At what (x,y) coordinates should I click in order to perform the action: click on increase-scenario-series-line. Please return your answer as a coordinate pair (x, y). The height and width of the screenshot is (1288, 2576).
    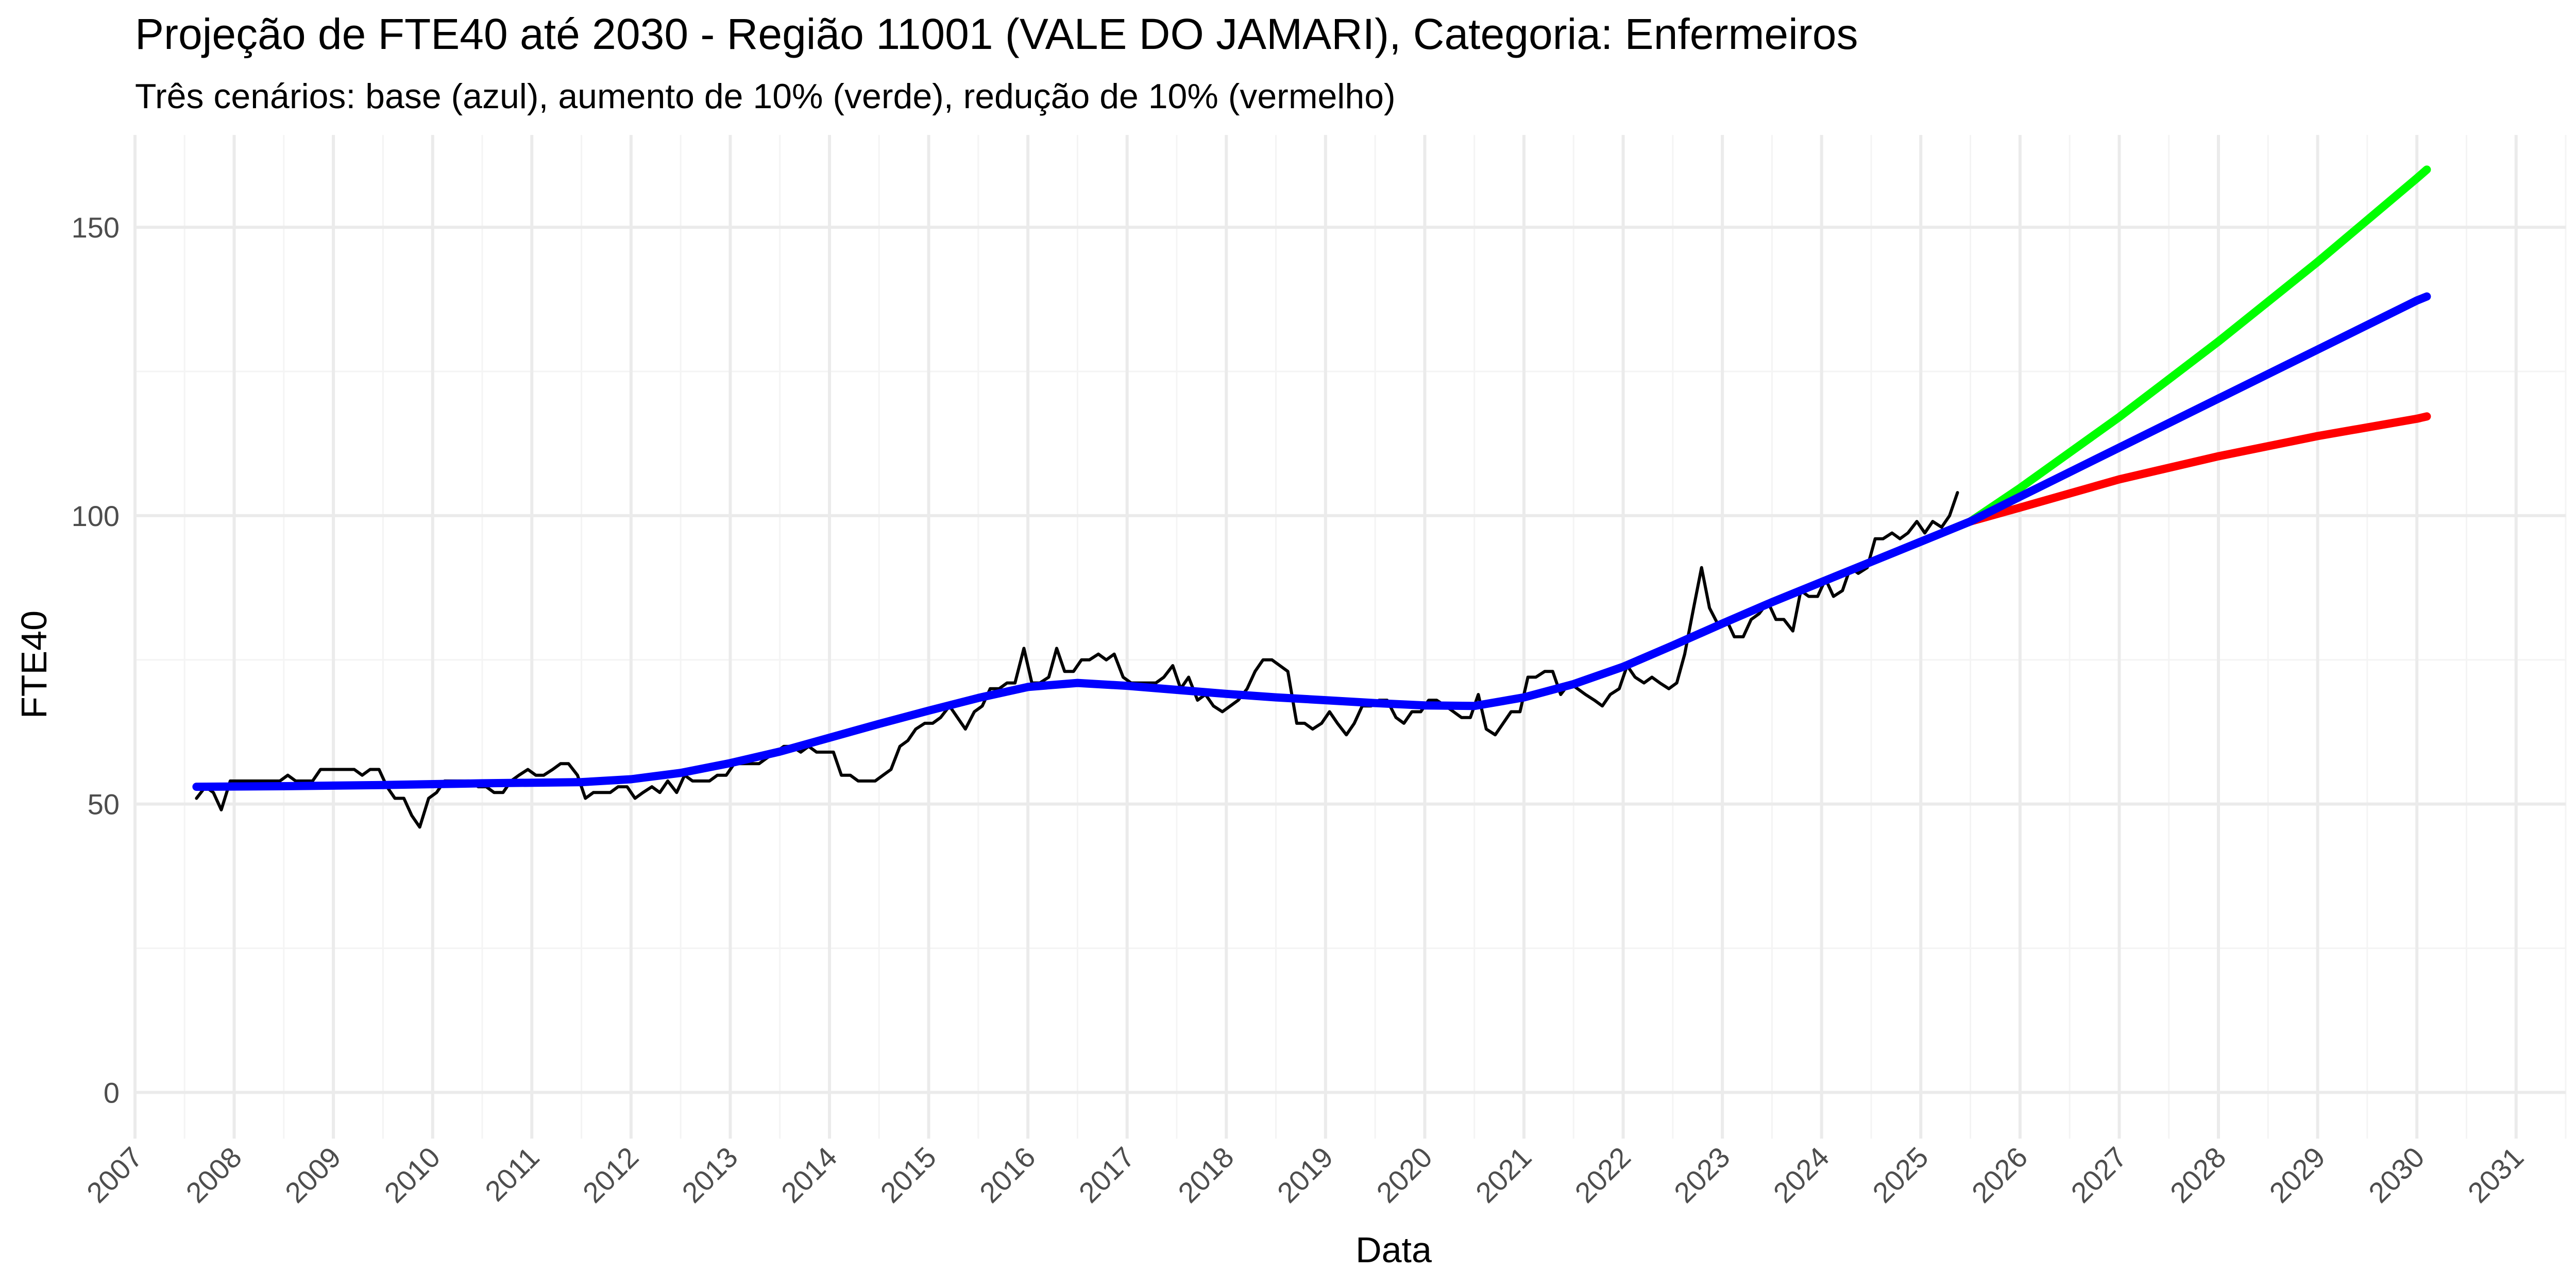
    Looking at the image, I should click on (2198, 345).